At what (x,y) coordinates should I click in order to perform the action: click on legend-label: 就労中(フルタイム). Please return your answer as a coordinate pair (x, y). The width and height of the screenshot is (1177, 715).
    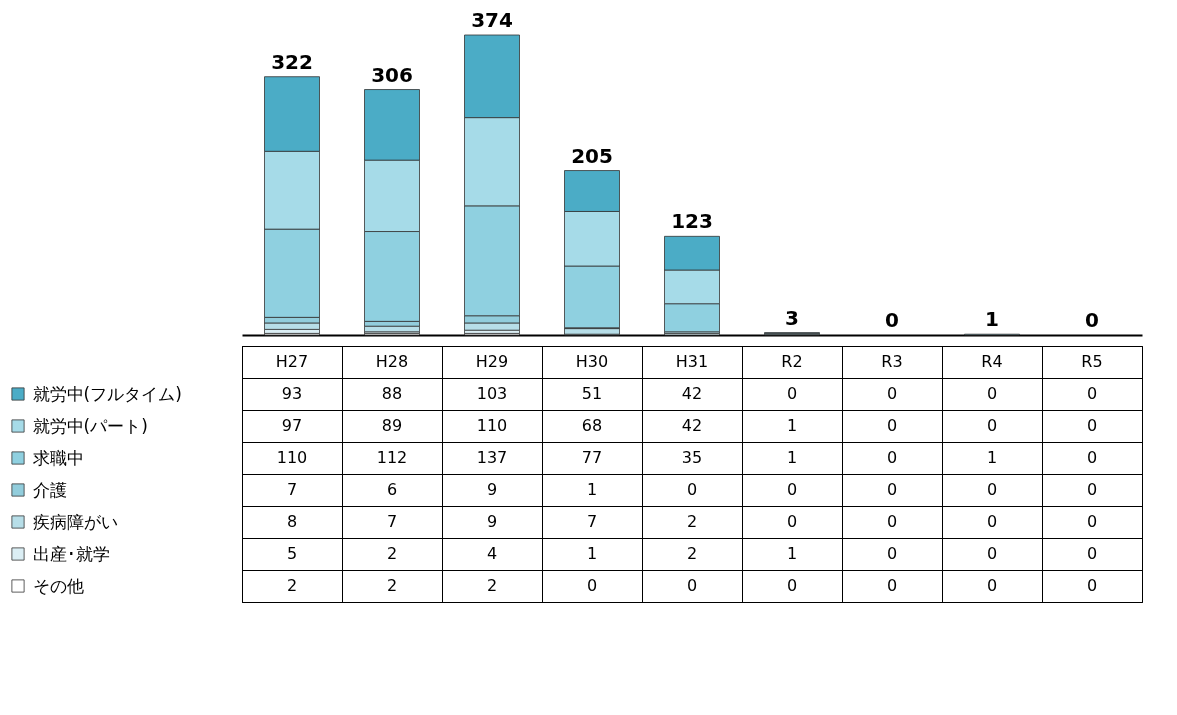
    Looking at the image, I should click on (107, 393).